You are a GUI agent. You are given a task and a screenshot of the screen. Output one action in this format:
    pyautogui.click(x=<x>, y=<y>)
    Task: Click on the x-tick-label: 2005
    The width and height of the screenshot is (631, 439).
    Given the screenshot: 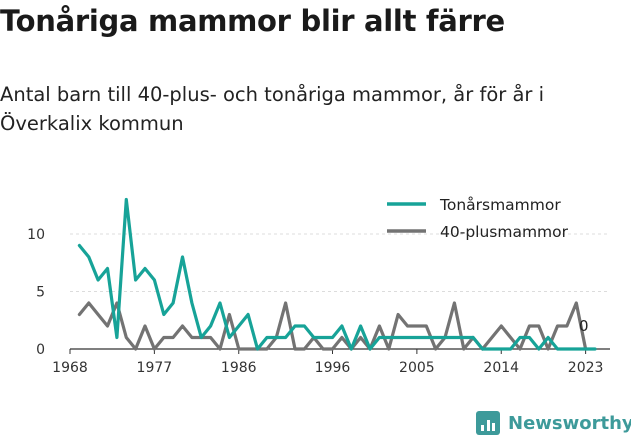 What is the action you would take?
    pyautogui.click(x=417, y=368)
    